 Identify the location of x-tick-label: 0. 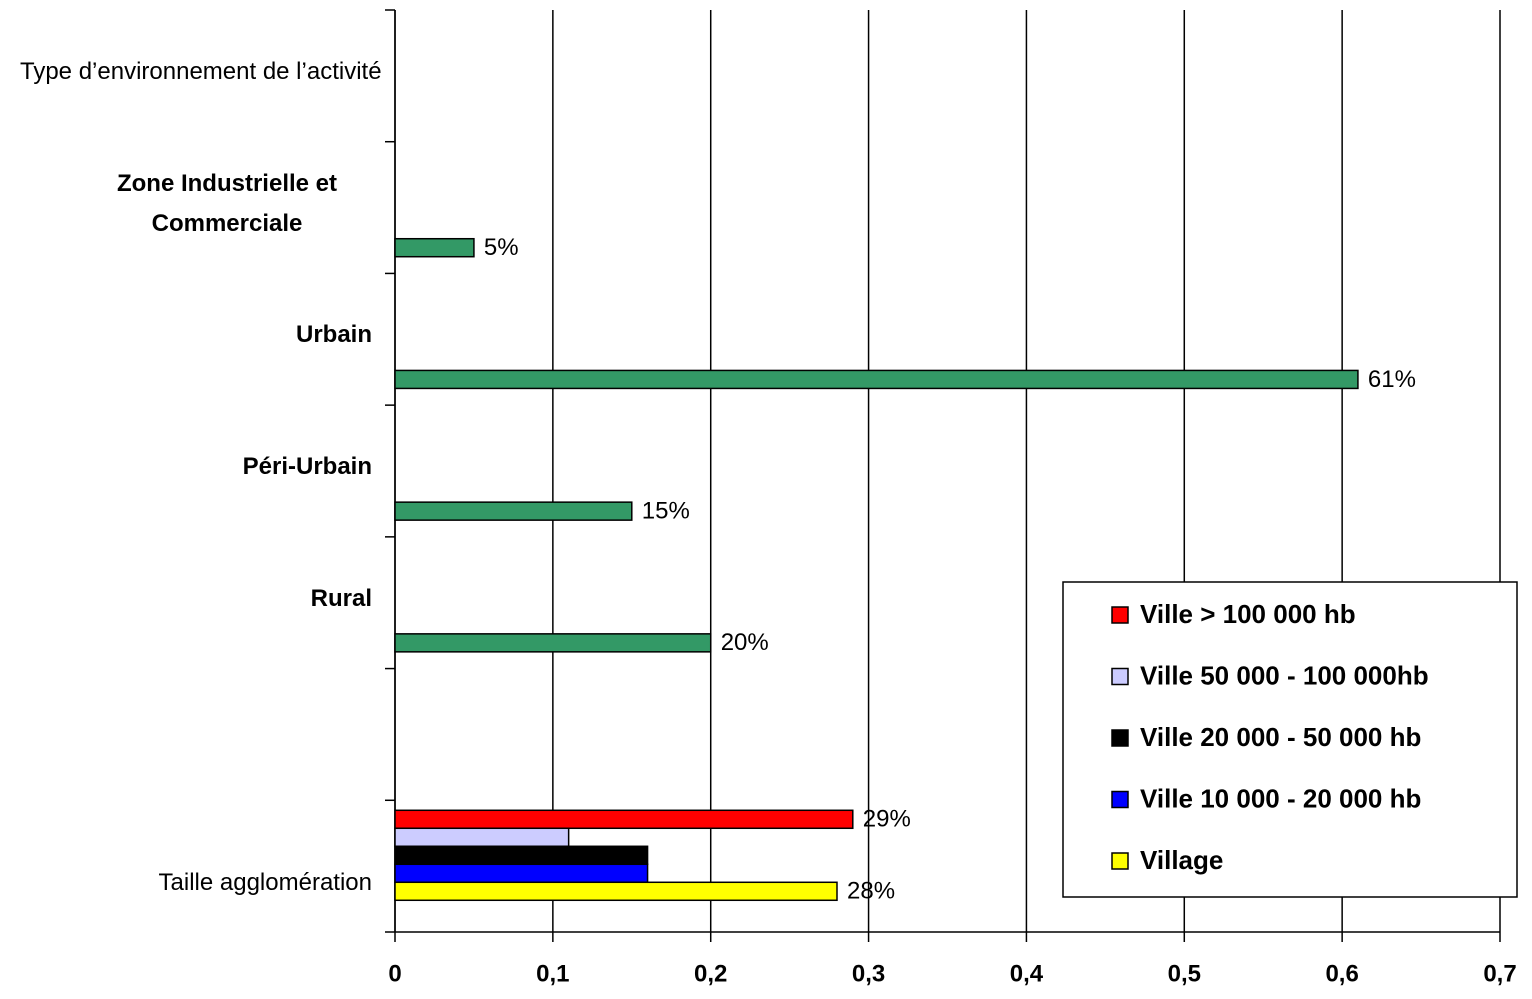
(394, 973).